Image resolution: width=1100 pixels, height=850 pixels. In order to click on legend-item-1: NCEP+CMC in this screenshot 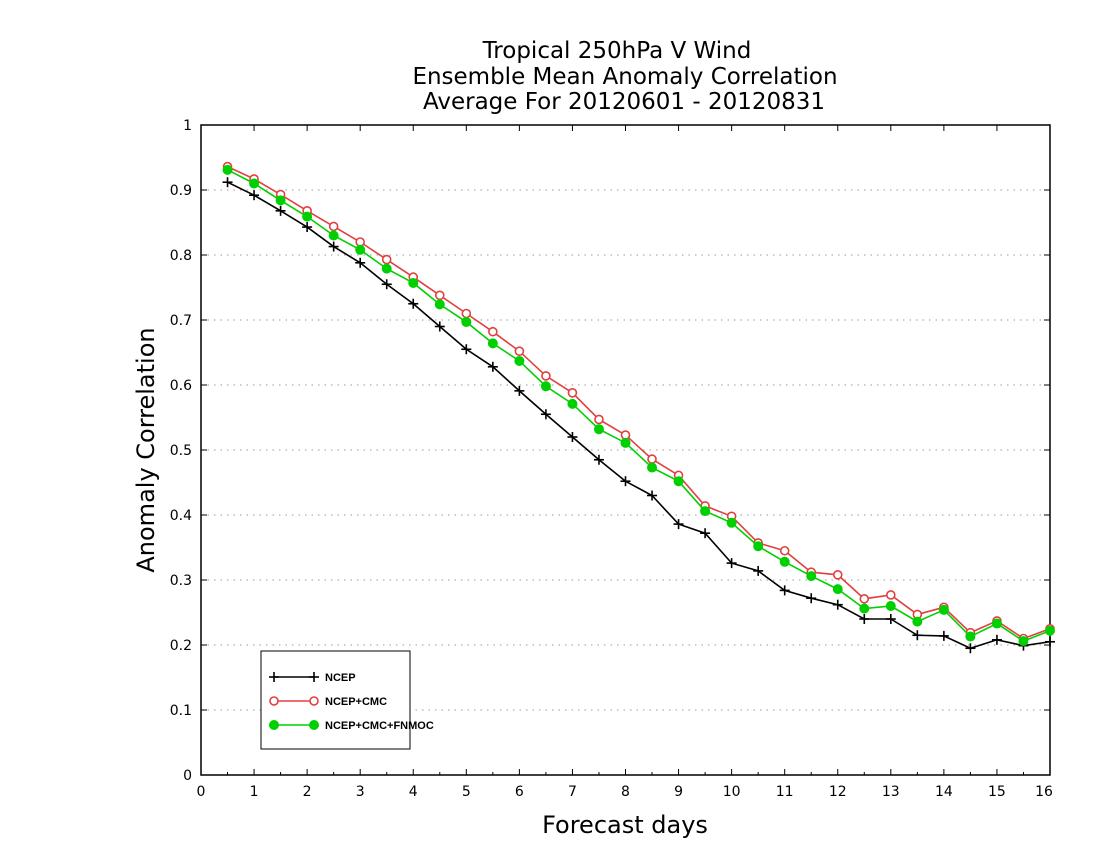, I will do `click(328, 702)`.